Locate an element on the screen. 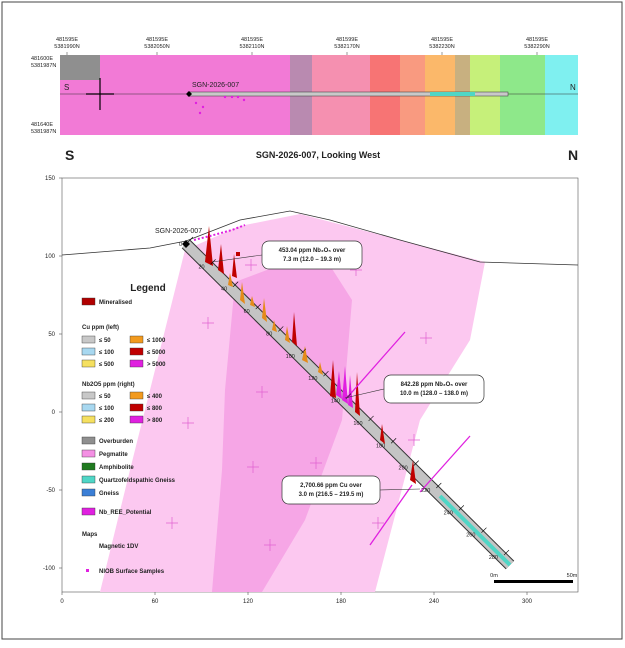 The image size is (625, 648). legend-item: Magnetic 1DV is located at coordinates (118, 547).